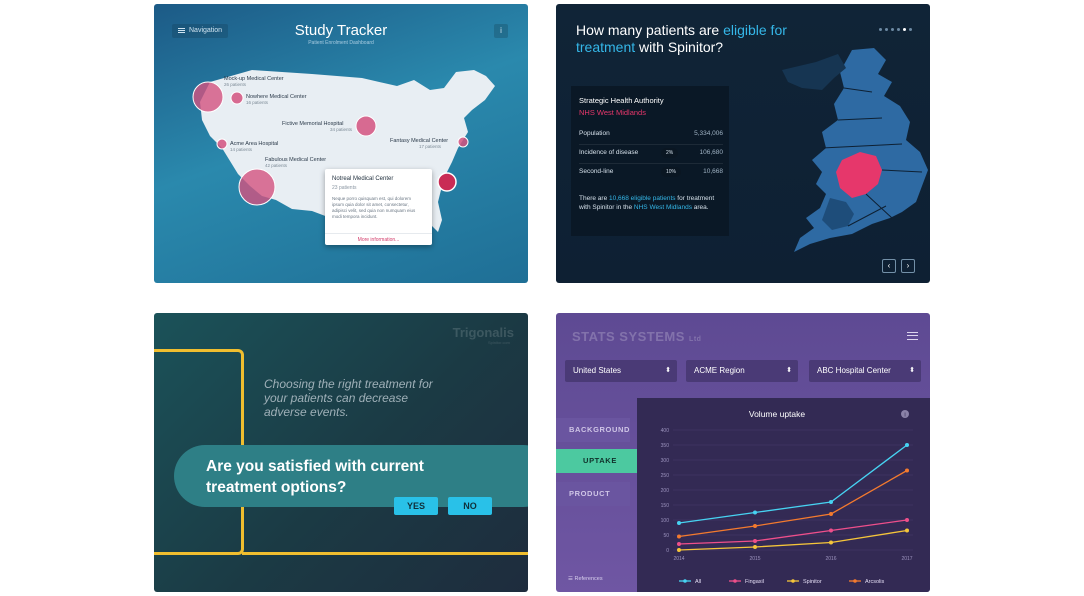  What do you see at coordinates (181, 30) in the screenshot?
I see `hamburger-icon` at bounding box center [181, 30].